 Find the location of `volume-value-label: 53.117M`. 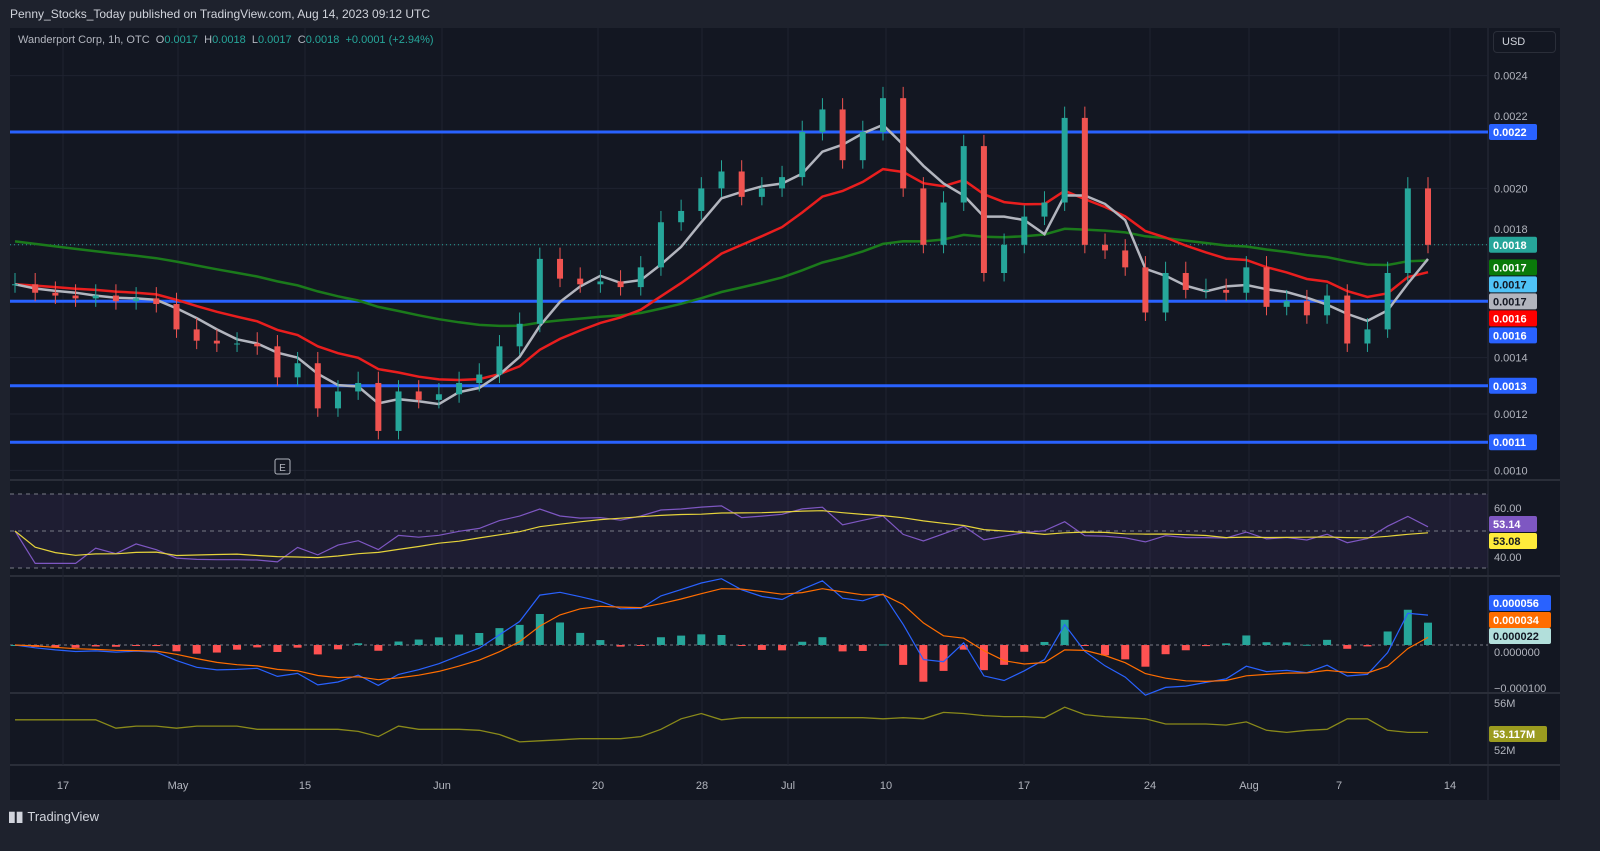

volume-value-label: 53.117M is located at coordinates (1514, 735).